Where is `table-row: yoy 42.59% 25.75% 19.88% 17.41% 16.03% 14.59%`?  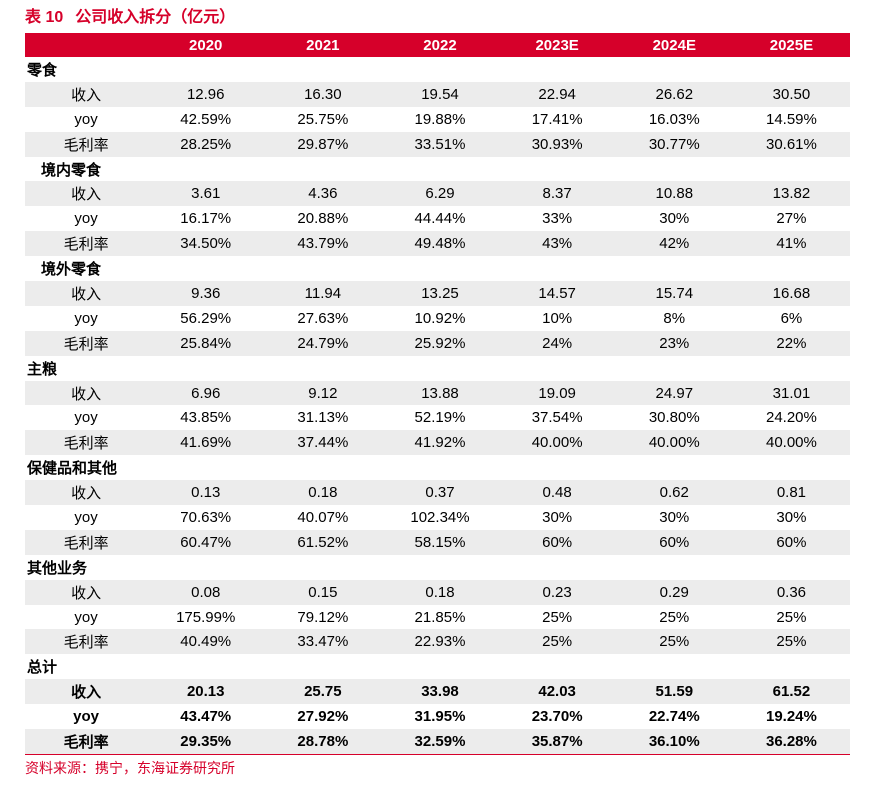 table-row: yoy 42.59% 25.75% 19.88% 17.41% 16.03% 14.59% is located at coordinates (437, 119).